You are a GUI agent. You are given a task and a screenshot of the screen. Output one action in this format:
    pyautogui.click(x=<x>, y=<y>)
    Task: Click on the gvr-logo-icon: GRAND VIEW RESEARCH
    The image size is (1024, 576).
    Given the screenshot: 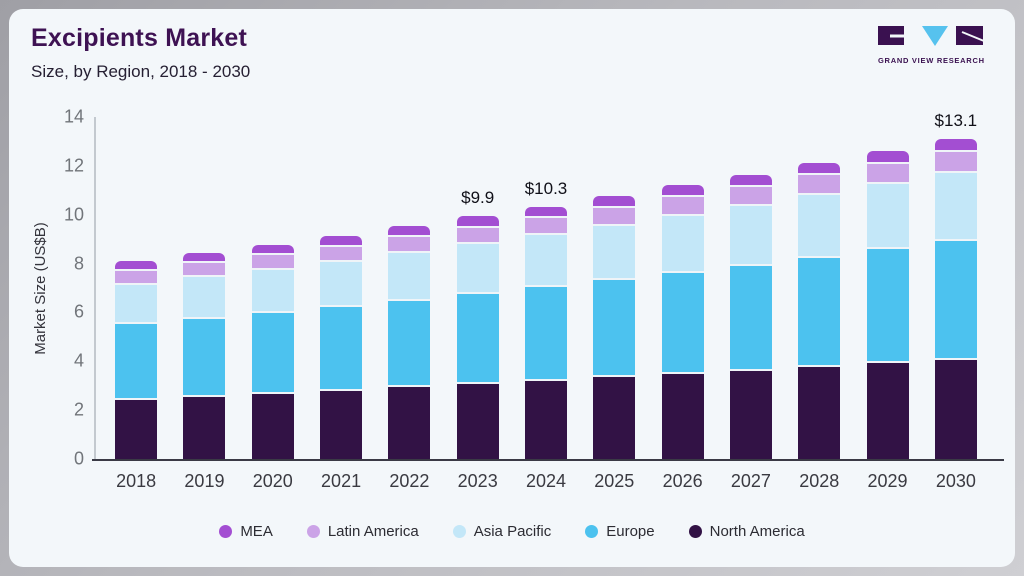 What is the action you would take?
    pyautogui.click(x=931, y=45)
    